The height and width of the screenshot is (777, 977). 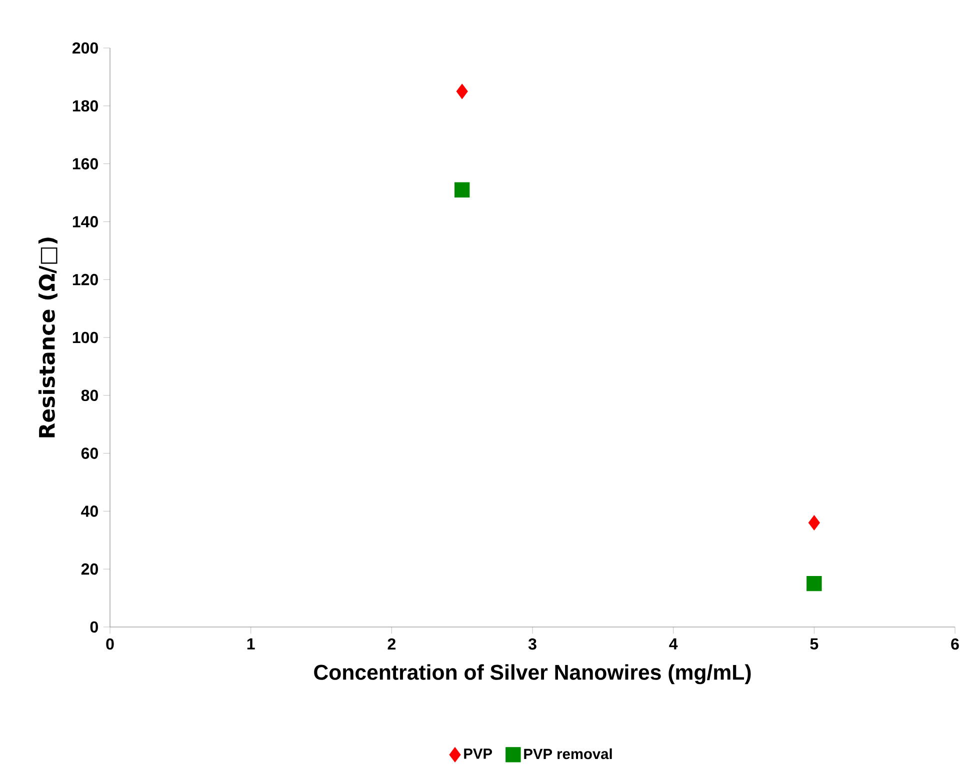 I want to click on x-tick-label: 2, so click(x=392, y=644).